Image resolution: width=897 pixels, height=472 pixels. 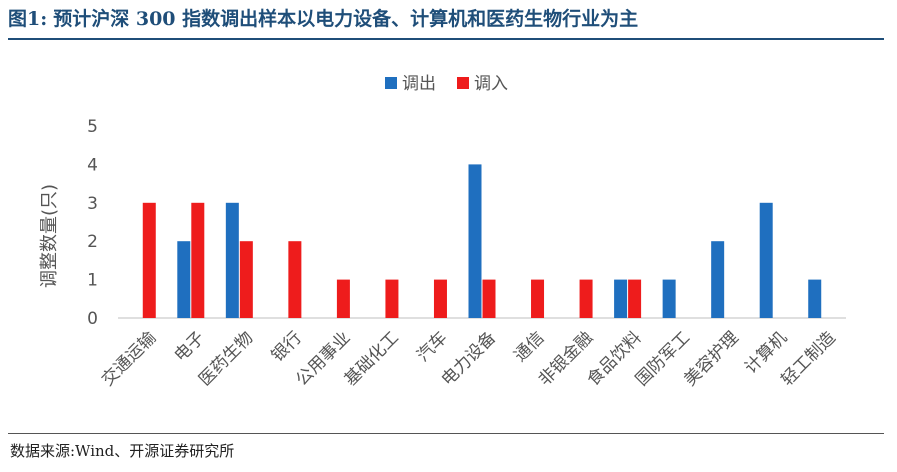 I want to click on source-rule, so click(x=446, y=433).